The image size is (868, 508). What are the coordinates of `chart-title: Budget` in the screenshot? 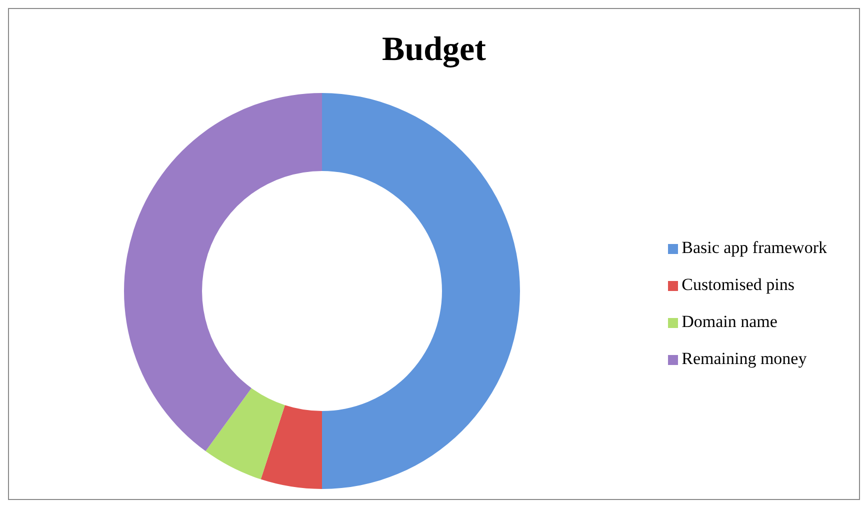 It's located at (434, 50).